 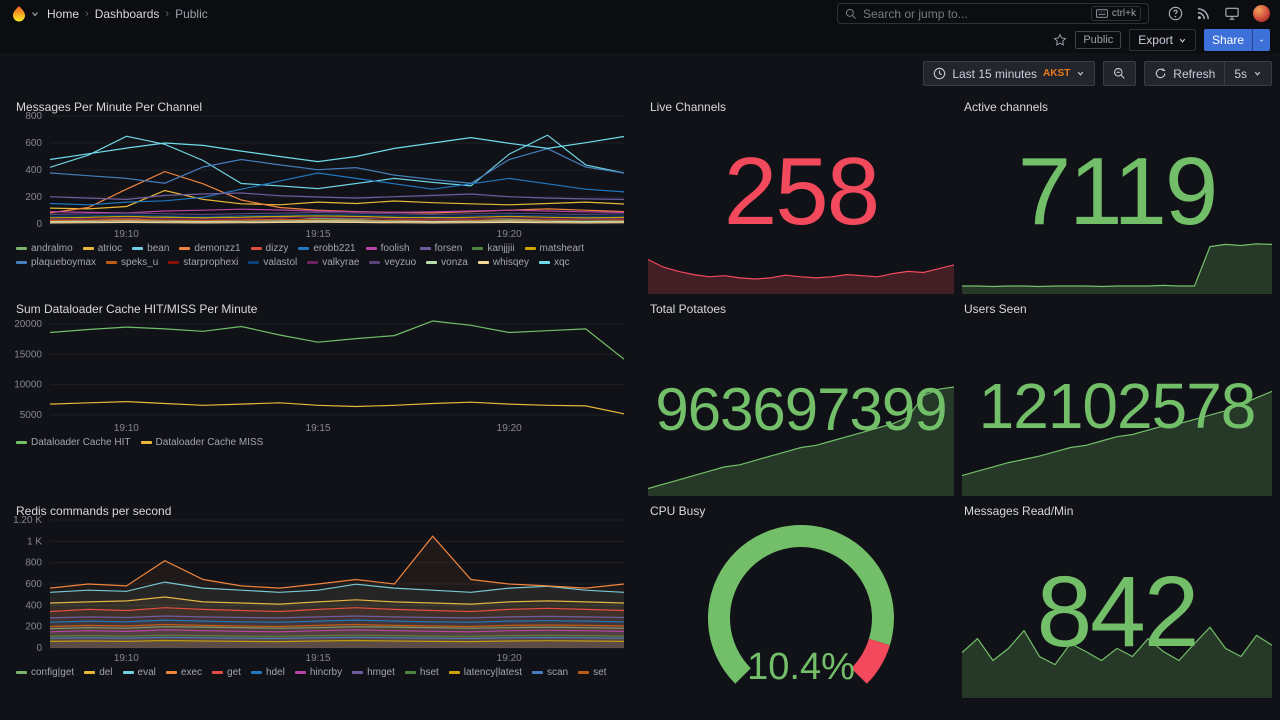 I want to click on legend-item: foolish, so click(x=387, y=248).